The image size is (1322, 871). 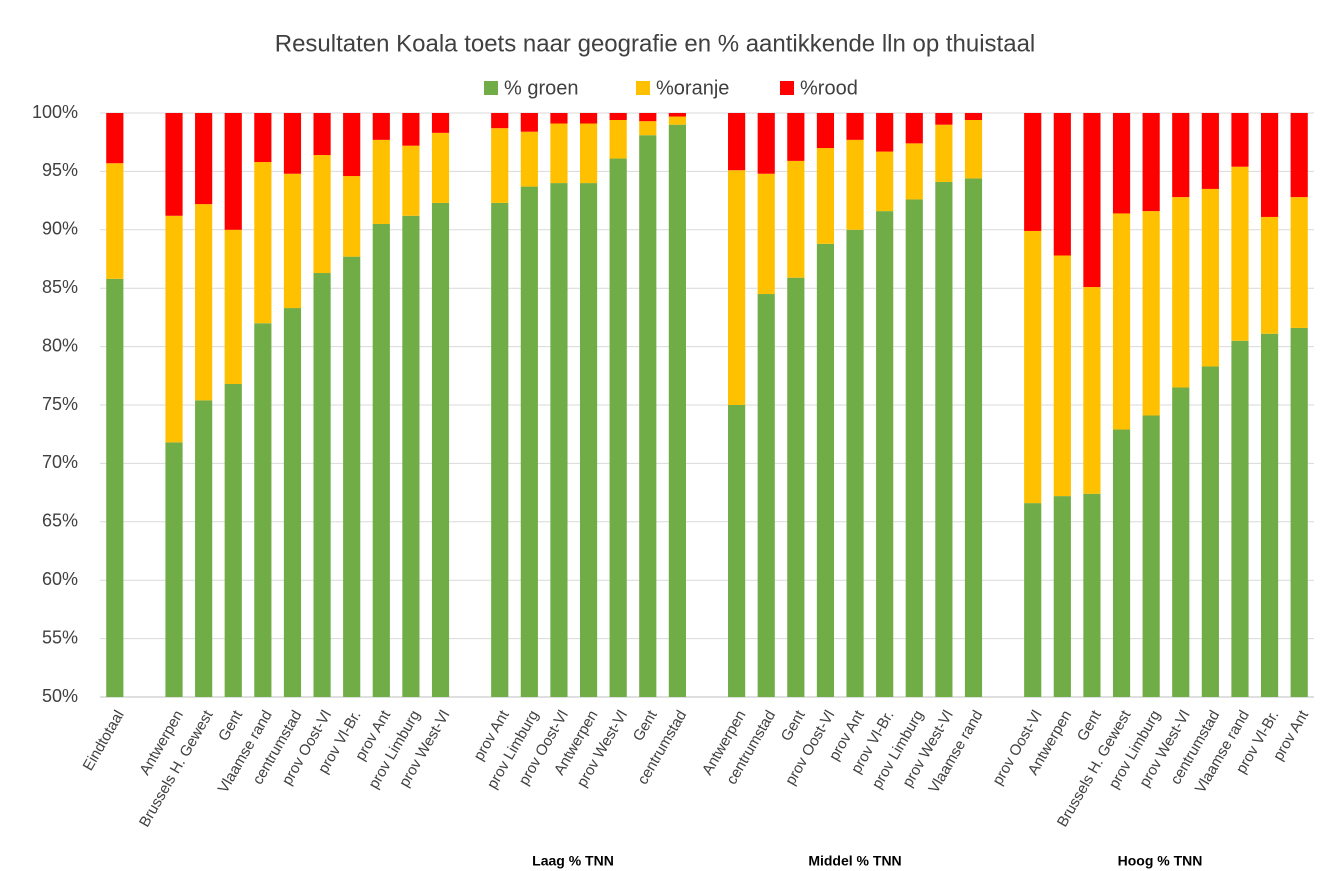 What do you see at coordinates (60, 287) in the screenshot?
I see `y-tick-label: 85%` at bounding box center [60, 287].